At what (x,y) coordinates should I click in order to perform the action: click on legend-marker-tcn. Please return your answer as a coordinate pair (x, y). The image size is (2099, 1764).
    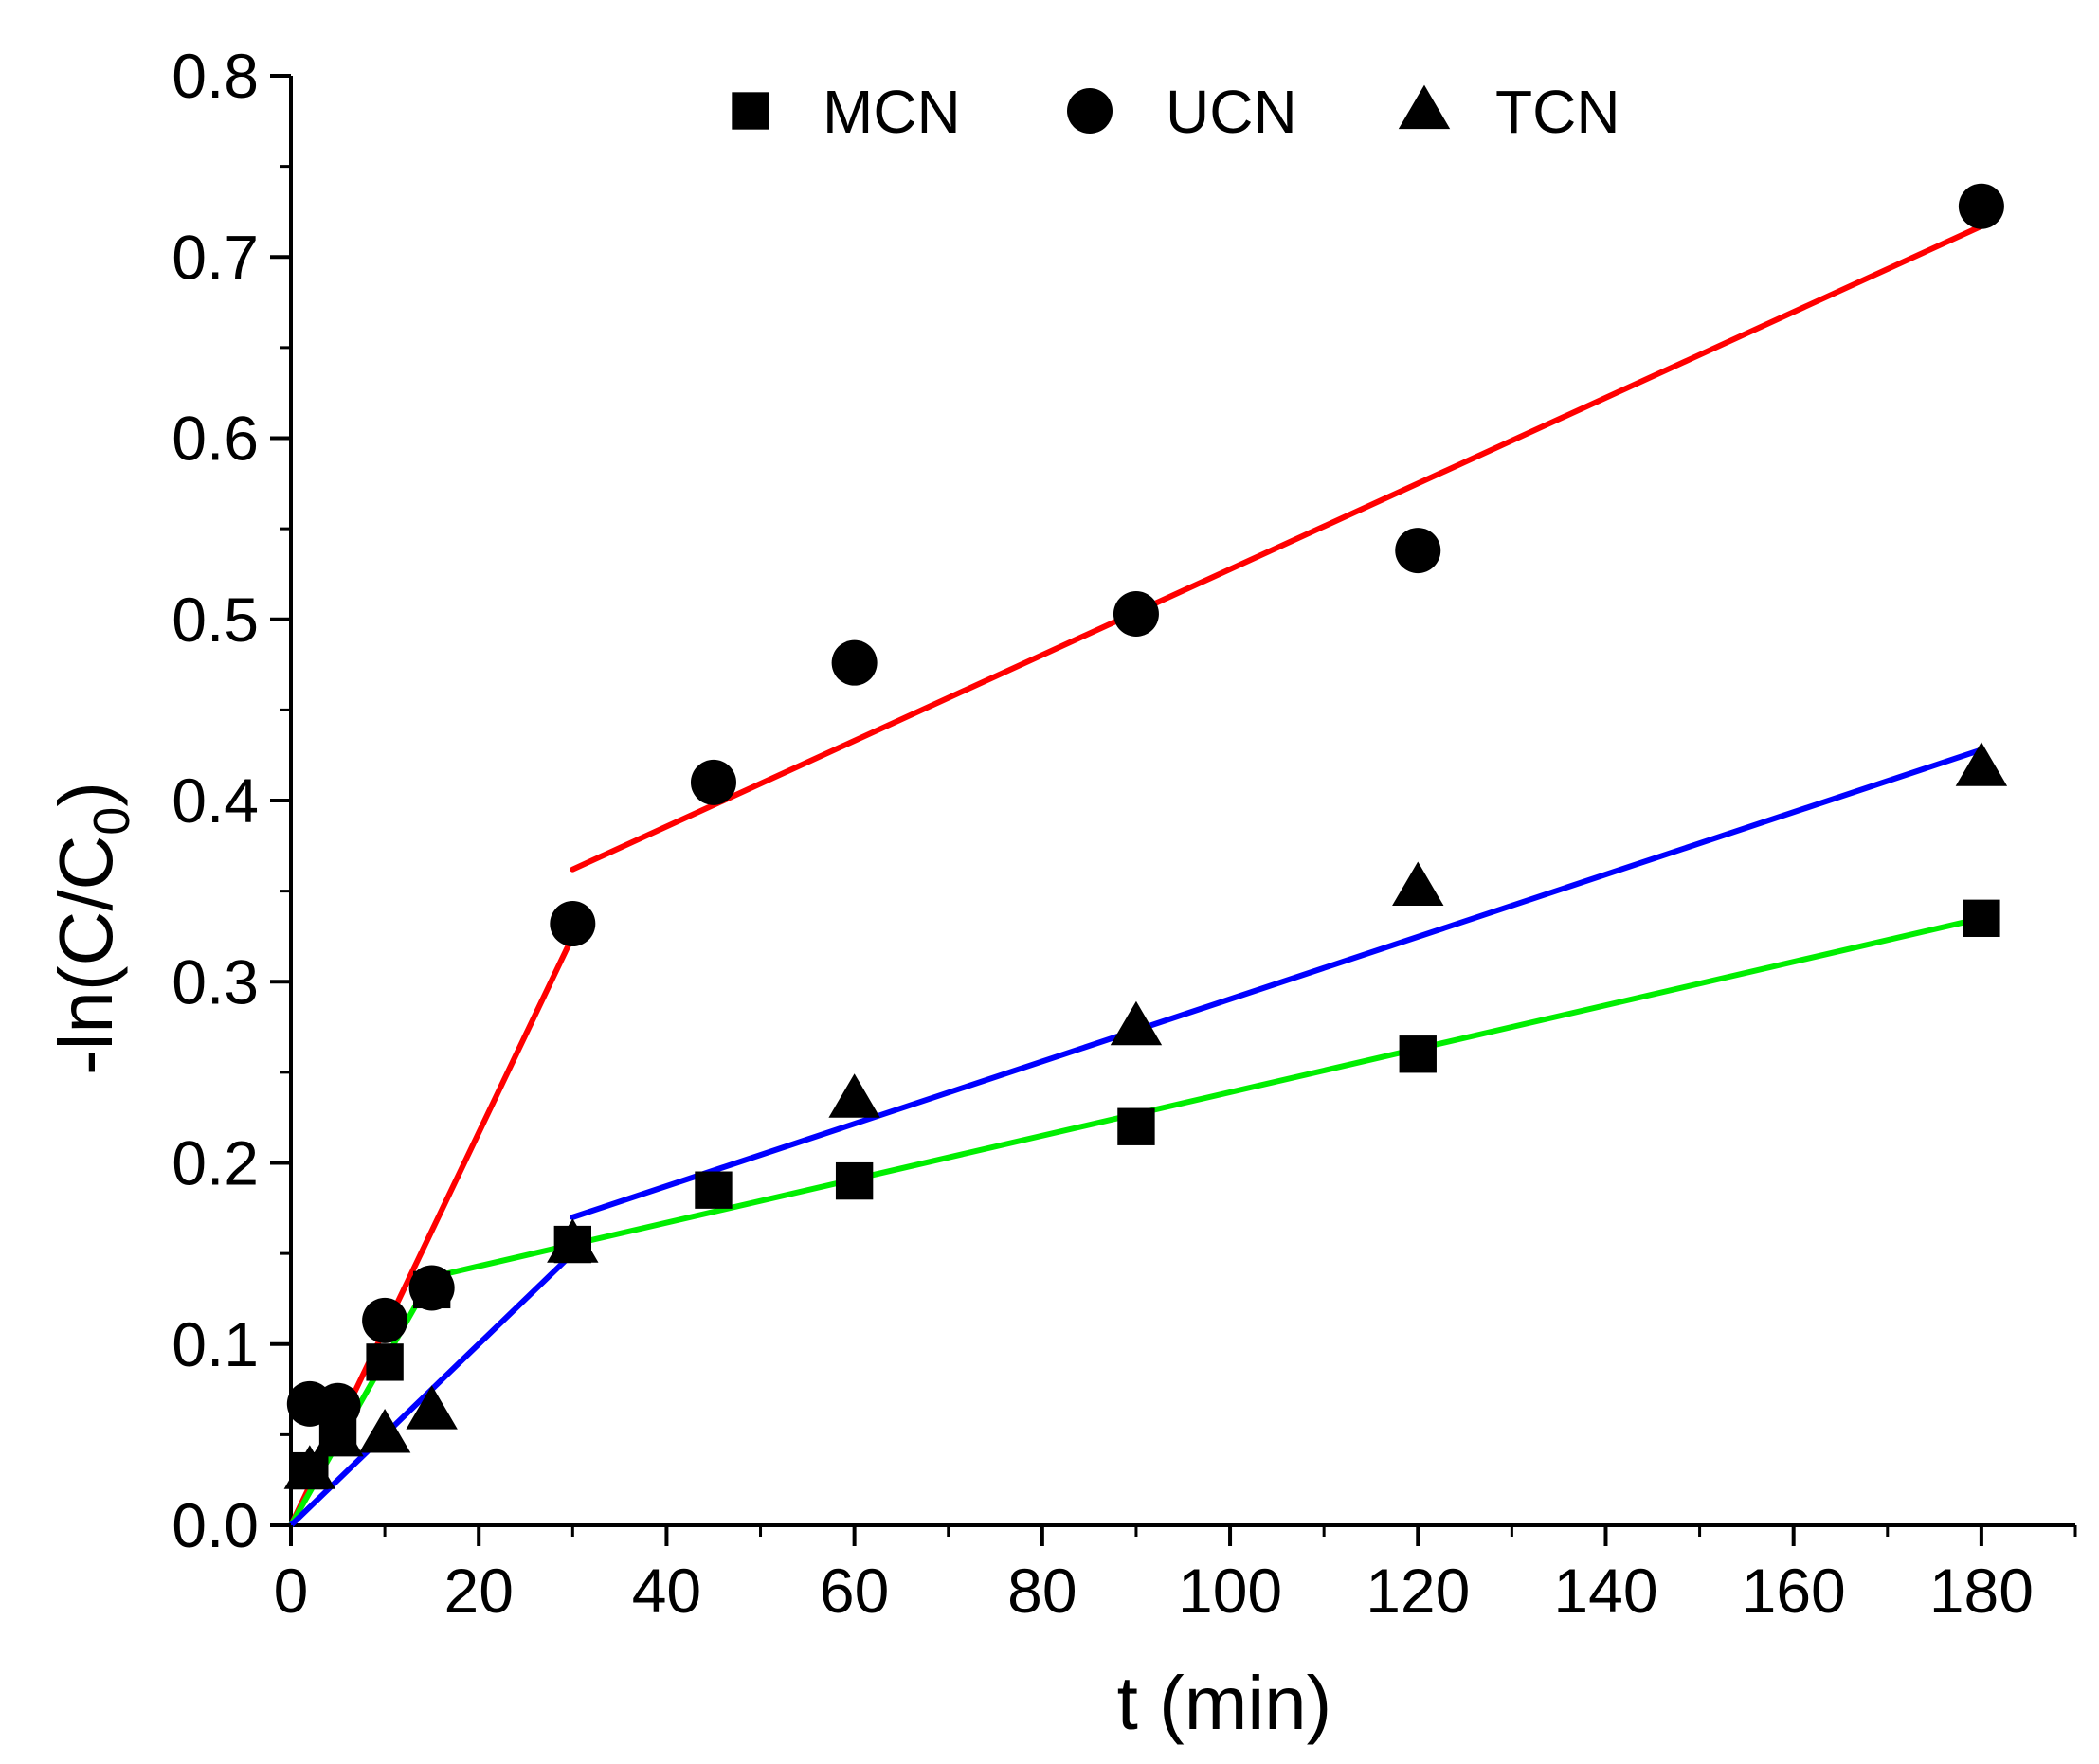
    Looking at the image, I should click on (1424, 107).